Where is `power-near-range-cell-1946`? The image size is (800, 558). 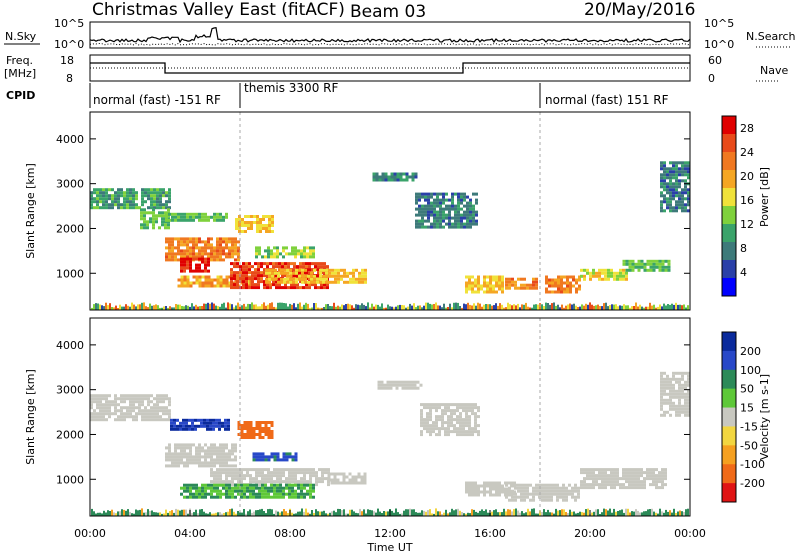
power-near-range-cell-1946 is located at coordinates (590, 306).